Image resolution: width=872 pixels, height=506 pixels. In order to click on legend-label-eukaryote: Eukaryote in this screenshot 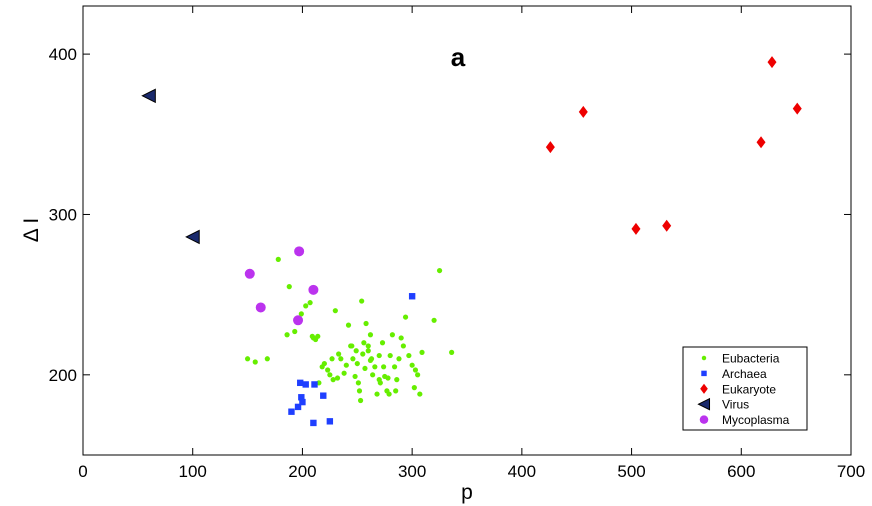, I will do `click(749, 389)`.